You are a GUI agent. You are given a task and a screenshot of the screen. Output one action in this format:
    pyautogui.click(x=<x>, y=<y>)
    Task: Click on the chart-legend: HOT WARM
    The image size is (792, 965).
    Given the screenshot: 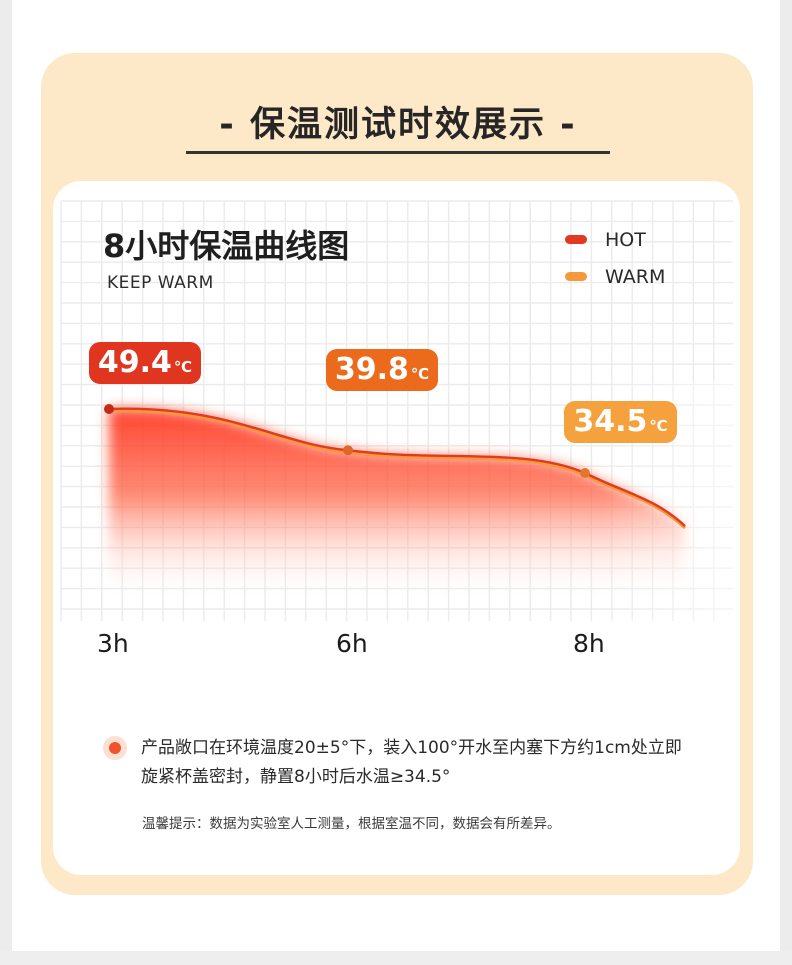 What is the action you would take?
    pyautogui.click(x=615, y=258)
    